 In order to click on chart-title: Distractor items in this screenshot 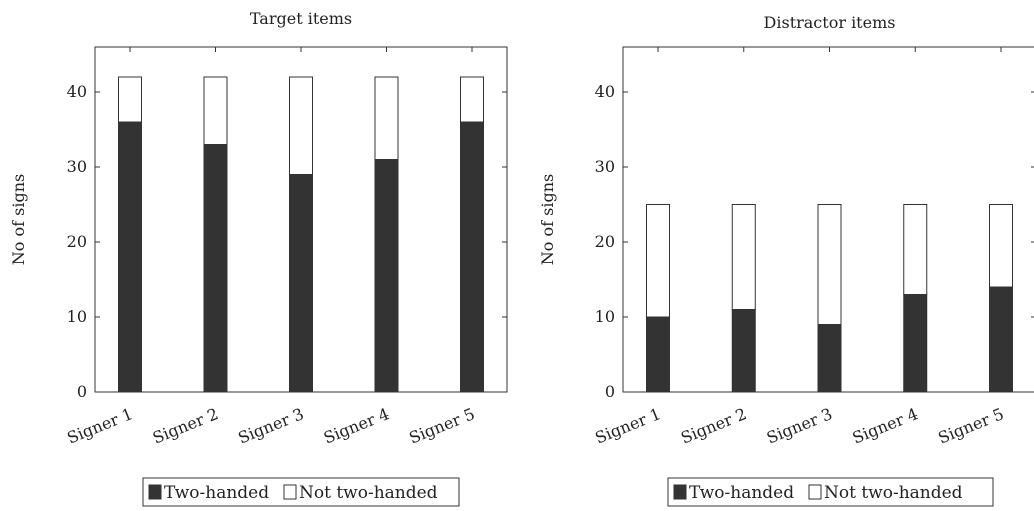, I will do `click(830, 22)`.